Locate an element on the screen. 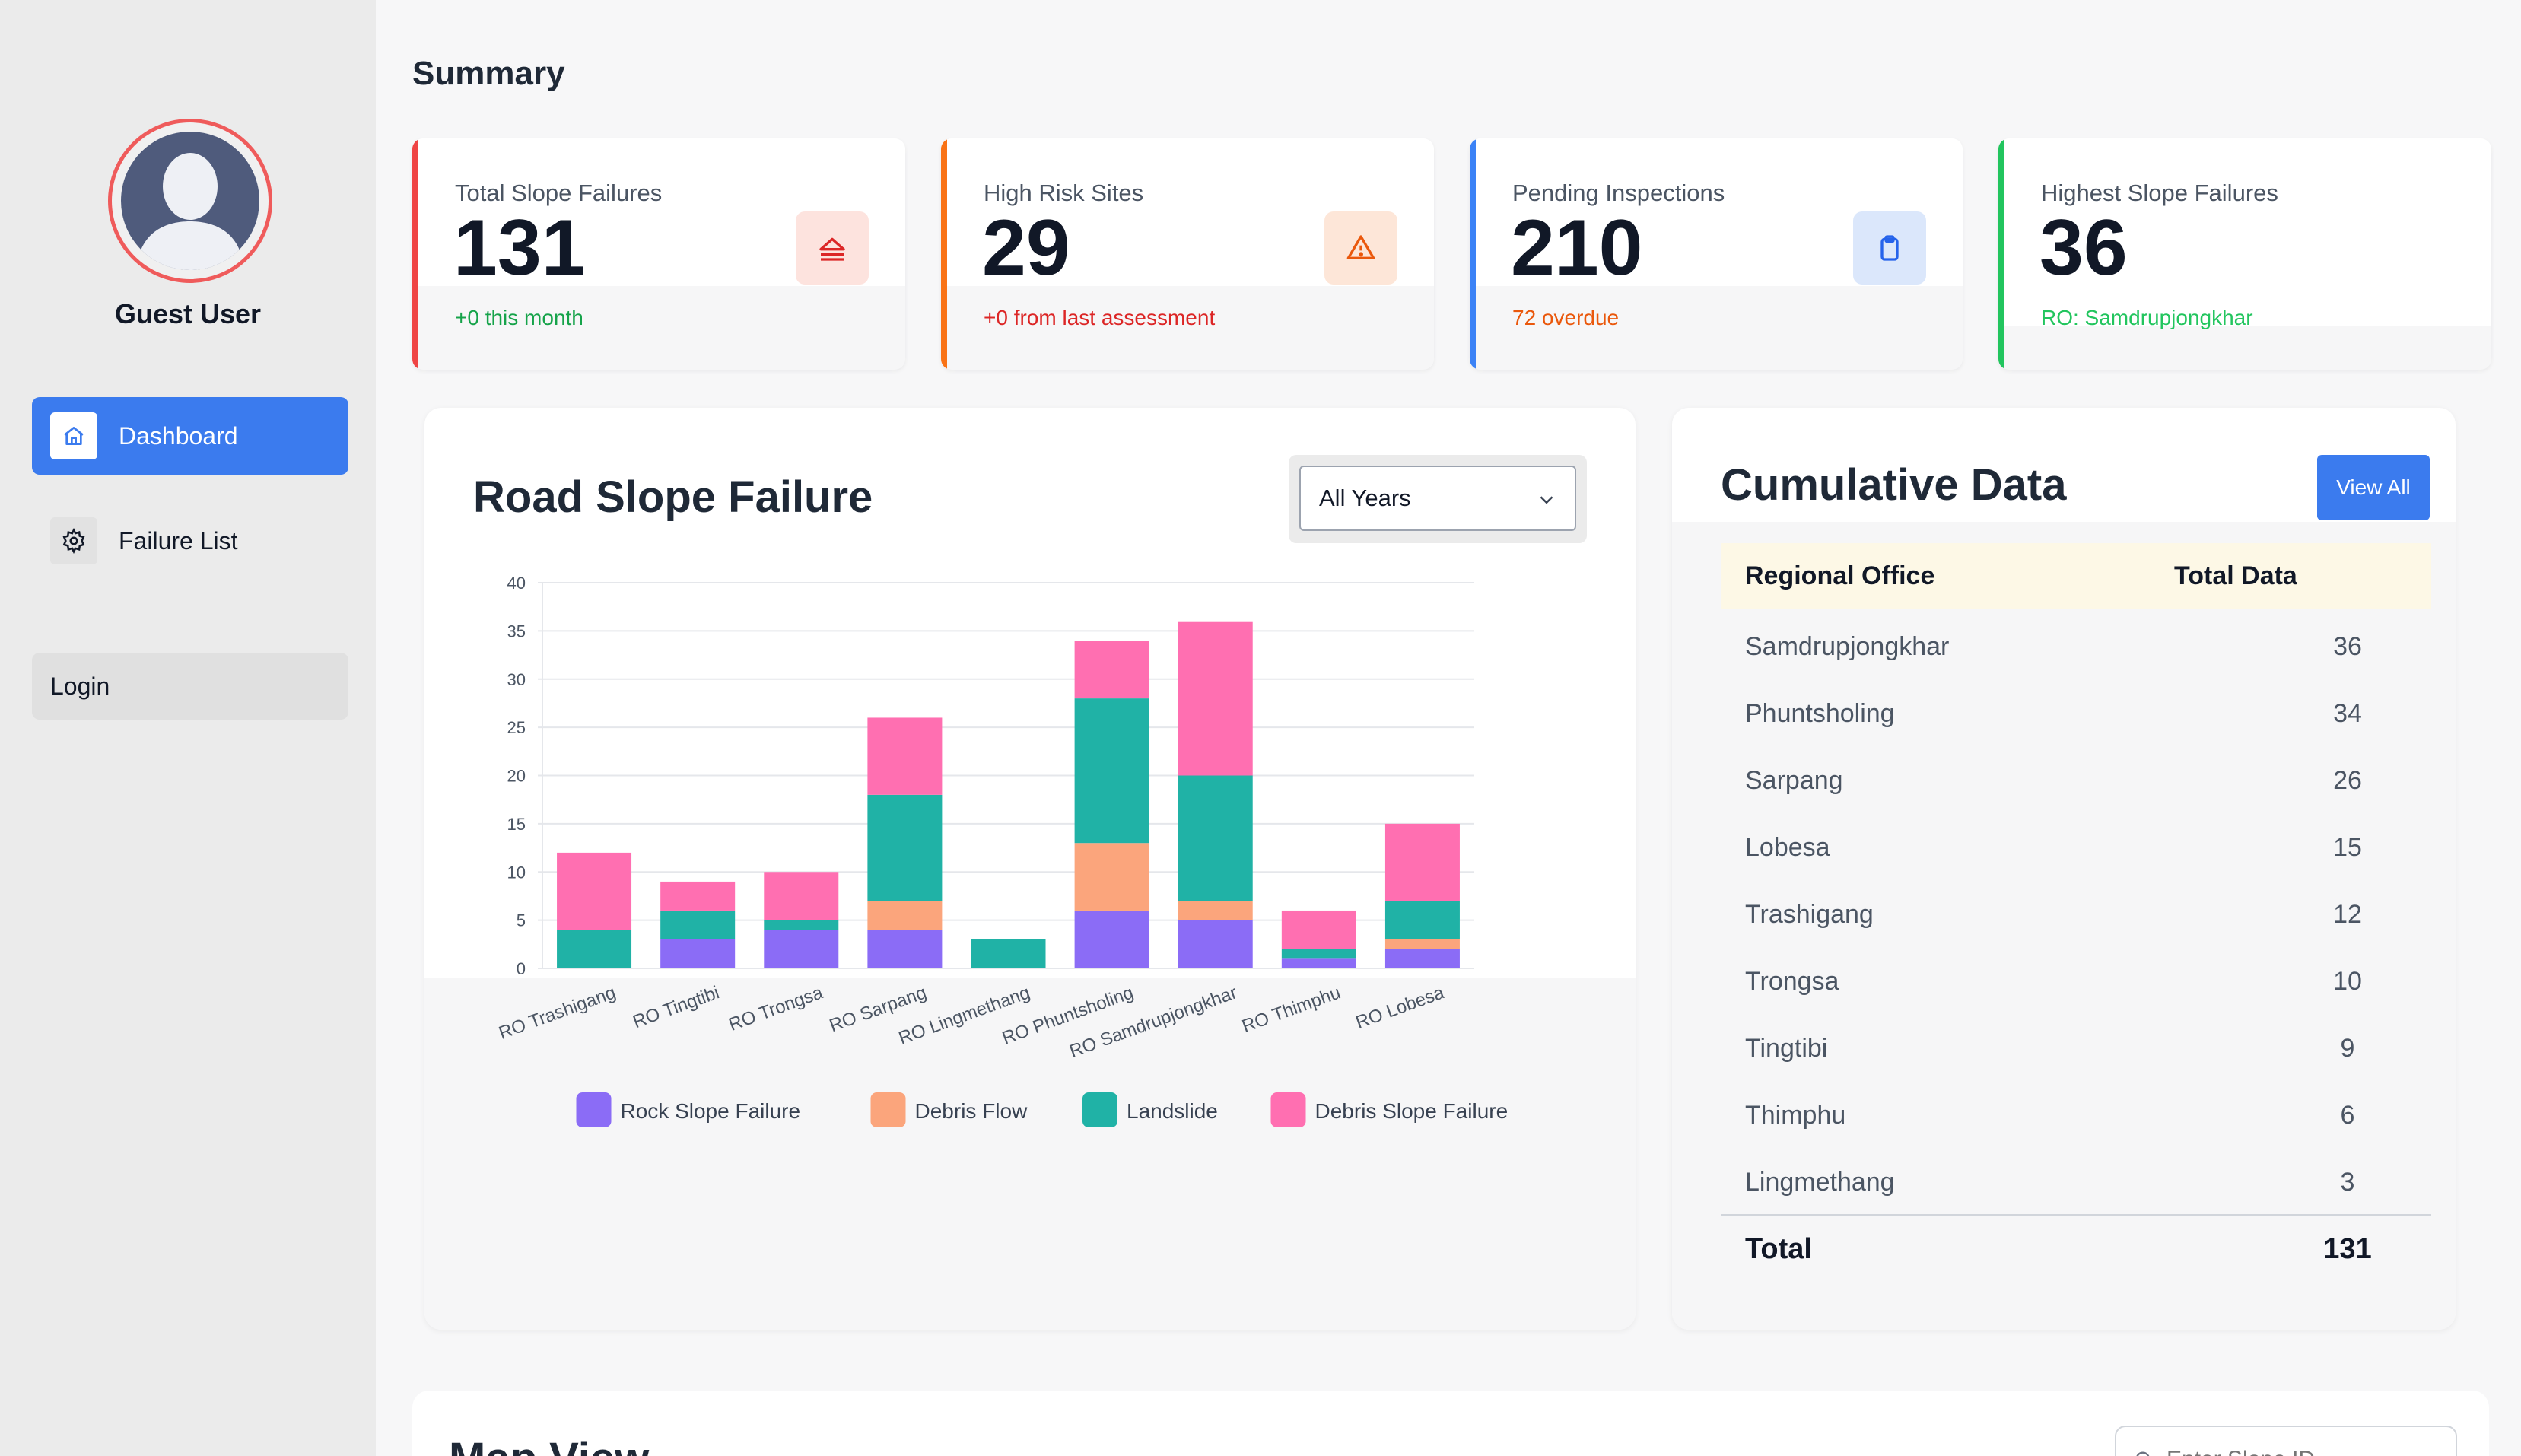  row-office: Sarpang is located at coordinates (1794, 780).